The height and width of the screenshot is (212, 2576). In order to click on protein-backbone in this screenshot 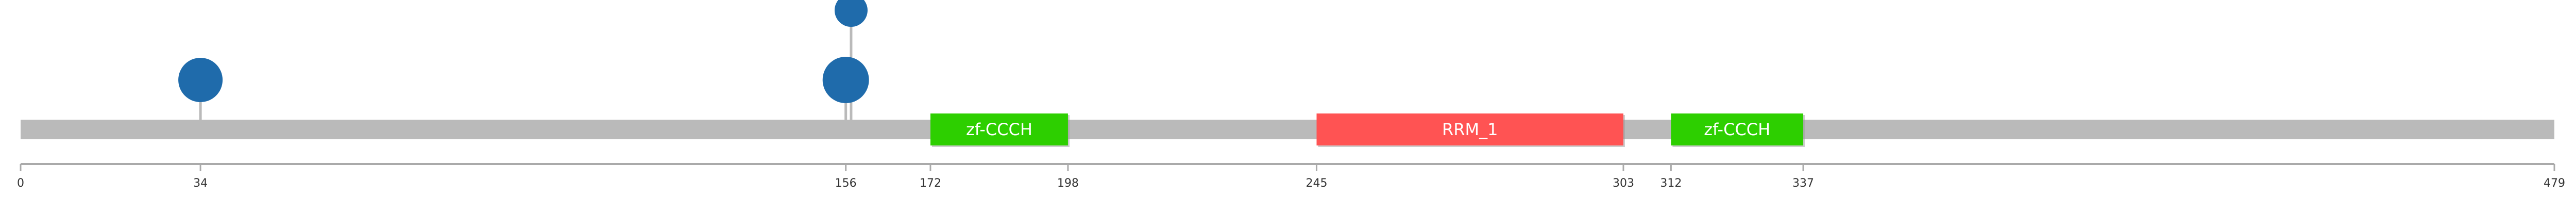, I will do `click(1287, 129)`.